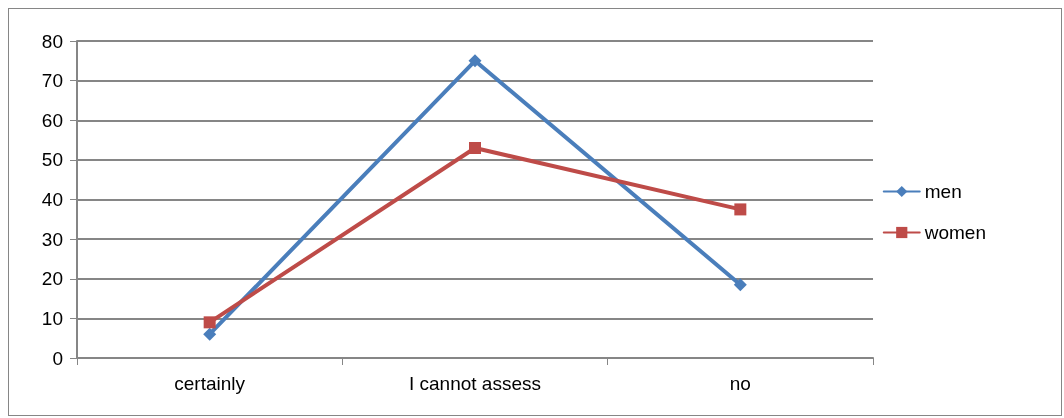 Image resolution: width=1064 pixels, height=418 pixels. Describe the element at coordinates (52, 239) in the screenshot. I see `y-tick-label: 30` at that location.